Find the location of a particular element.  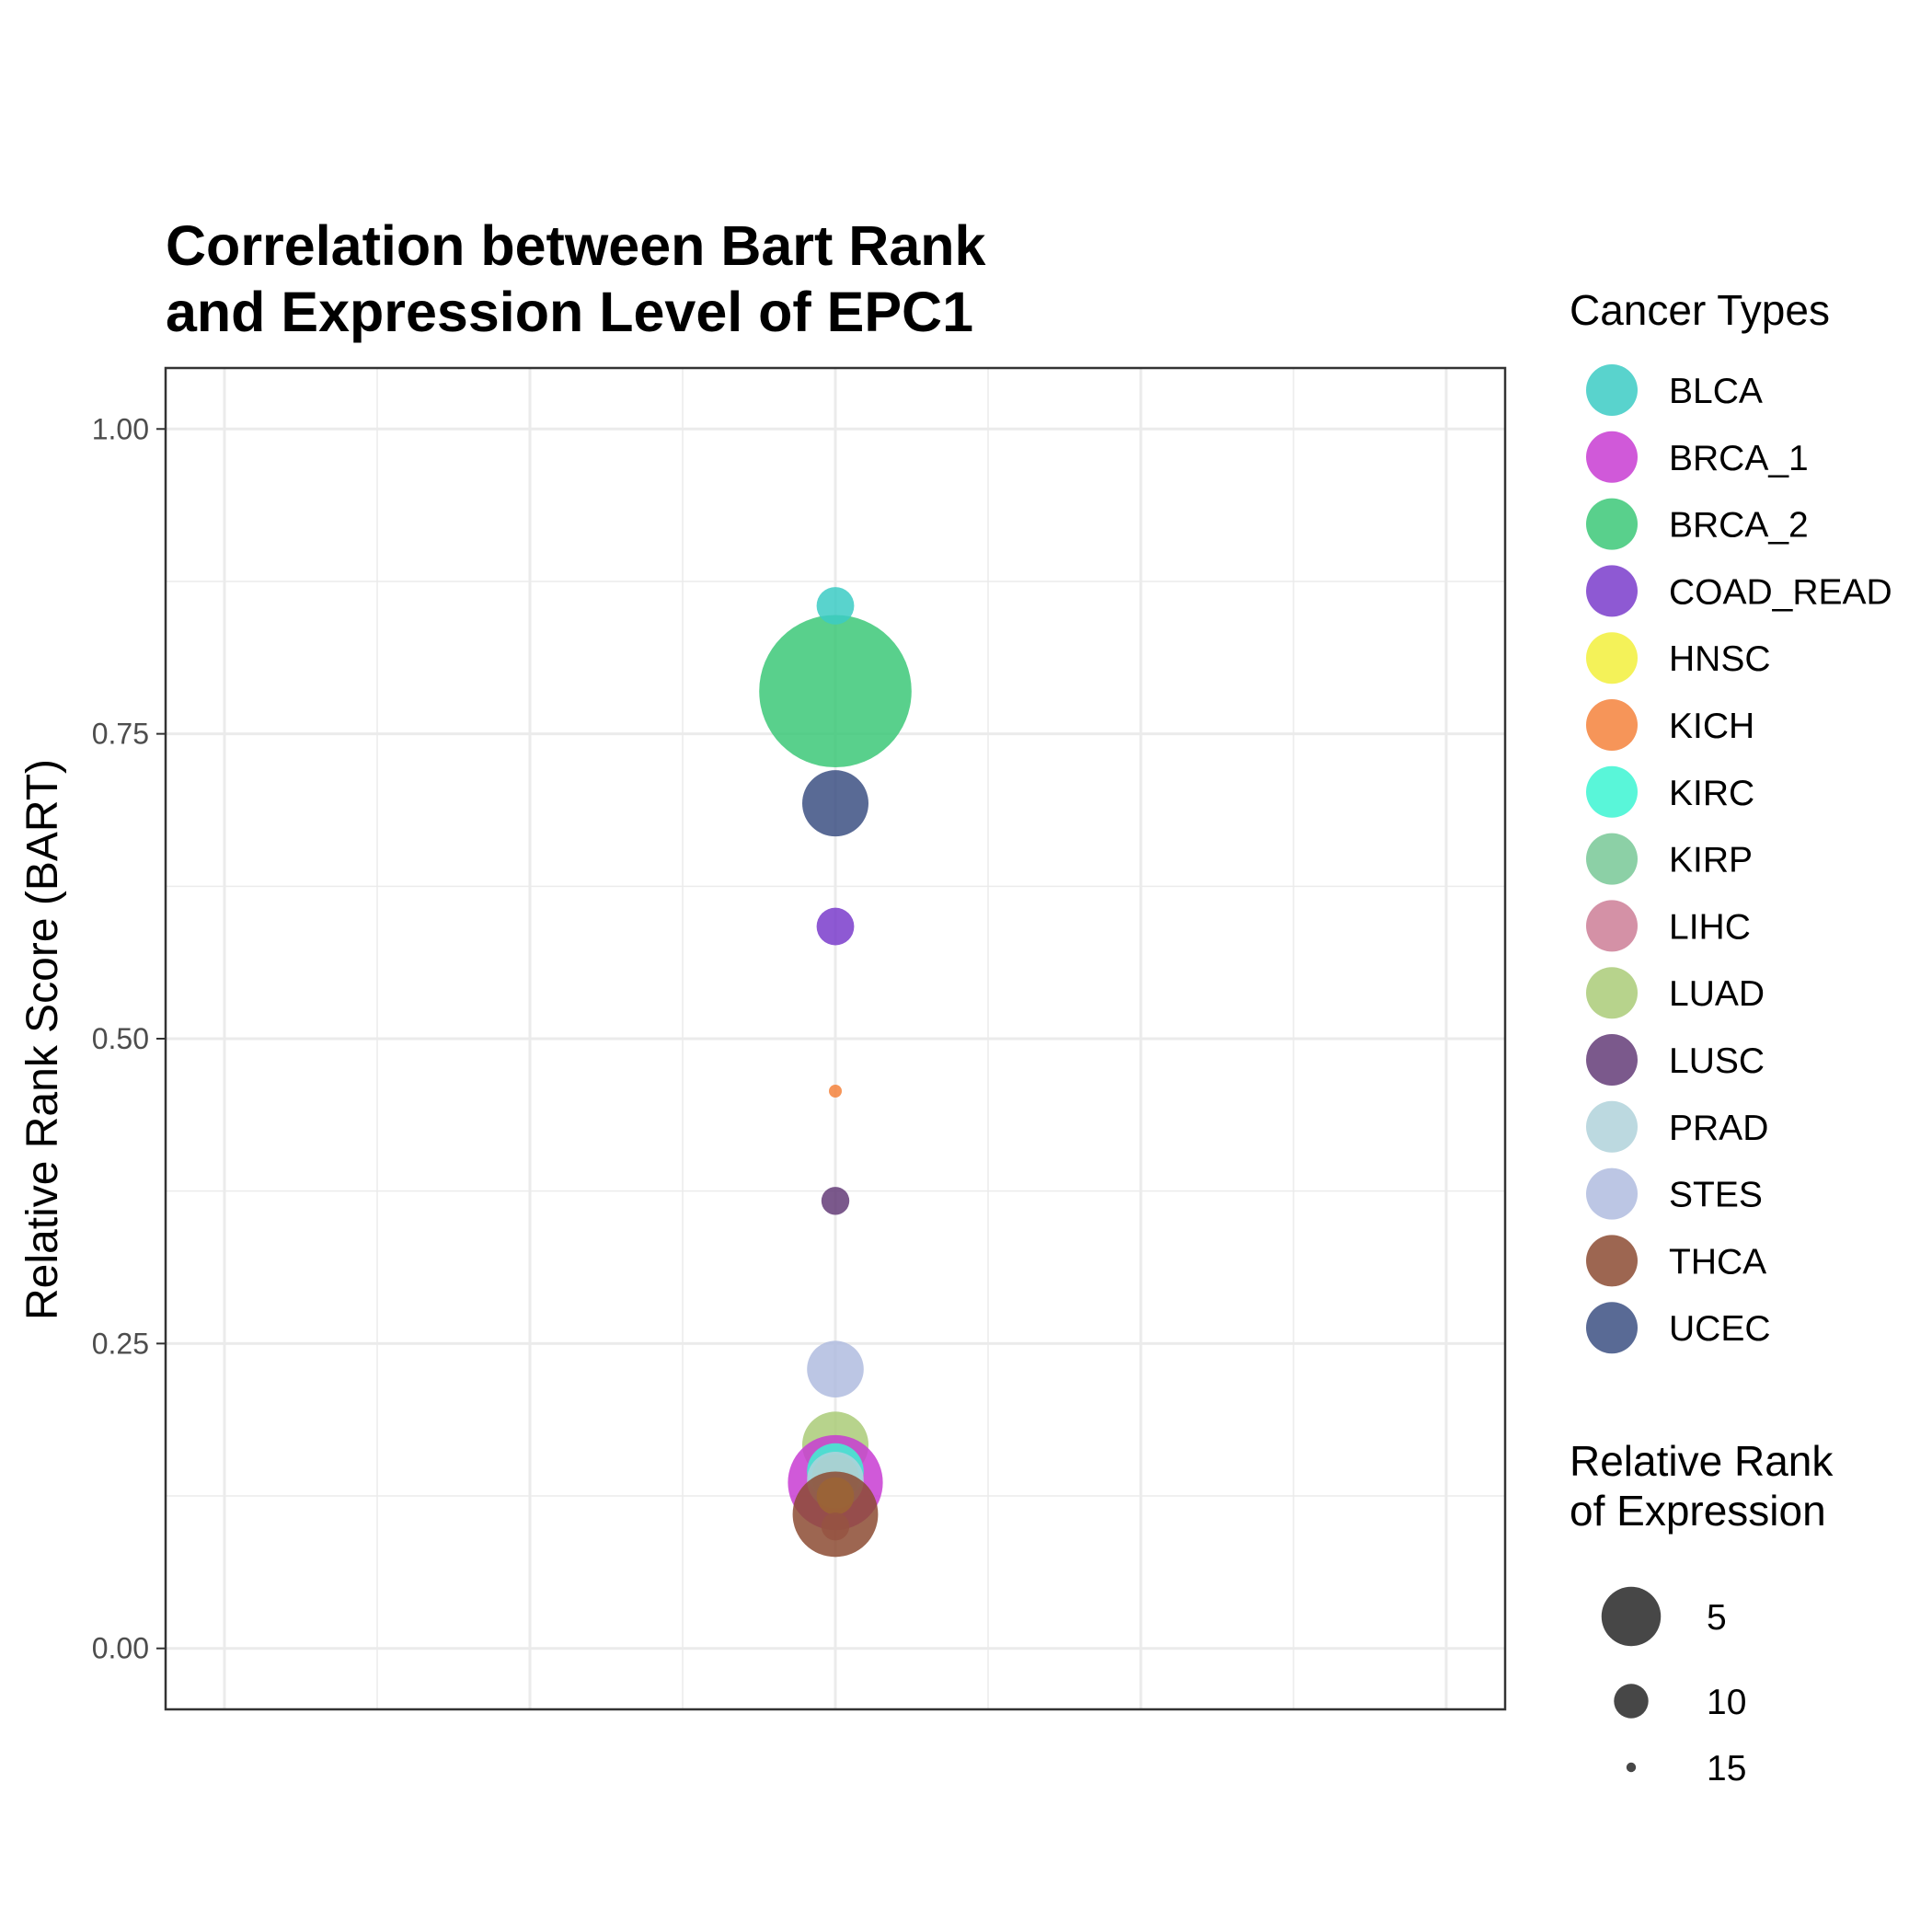

legend-swatch-blca is located at coordinates (1612, 390).